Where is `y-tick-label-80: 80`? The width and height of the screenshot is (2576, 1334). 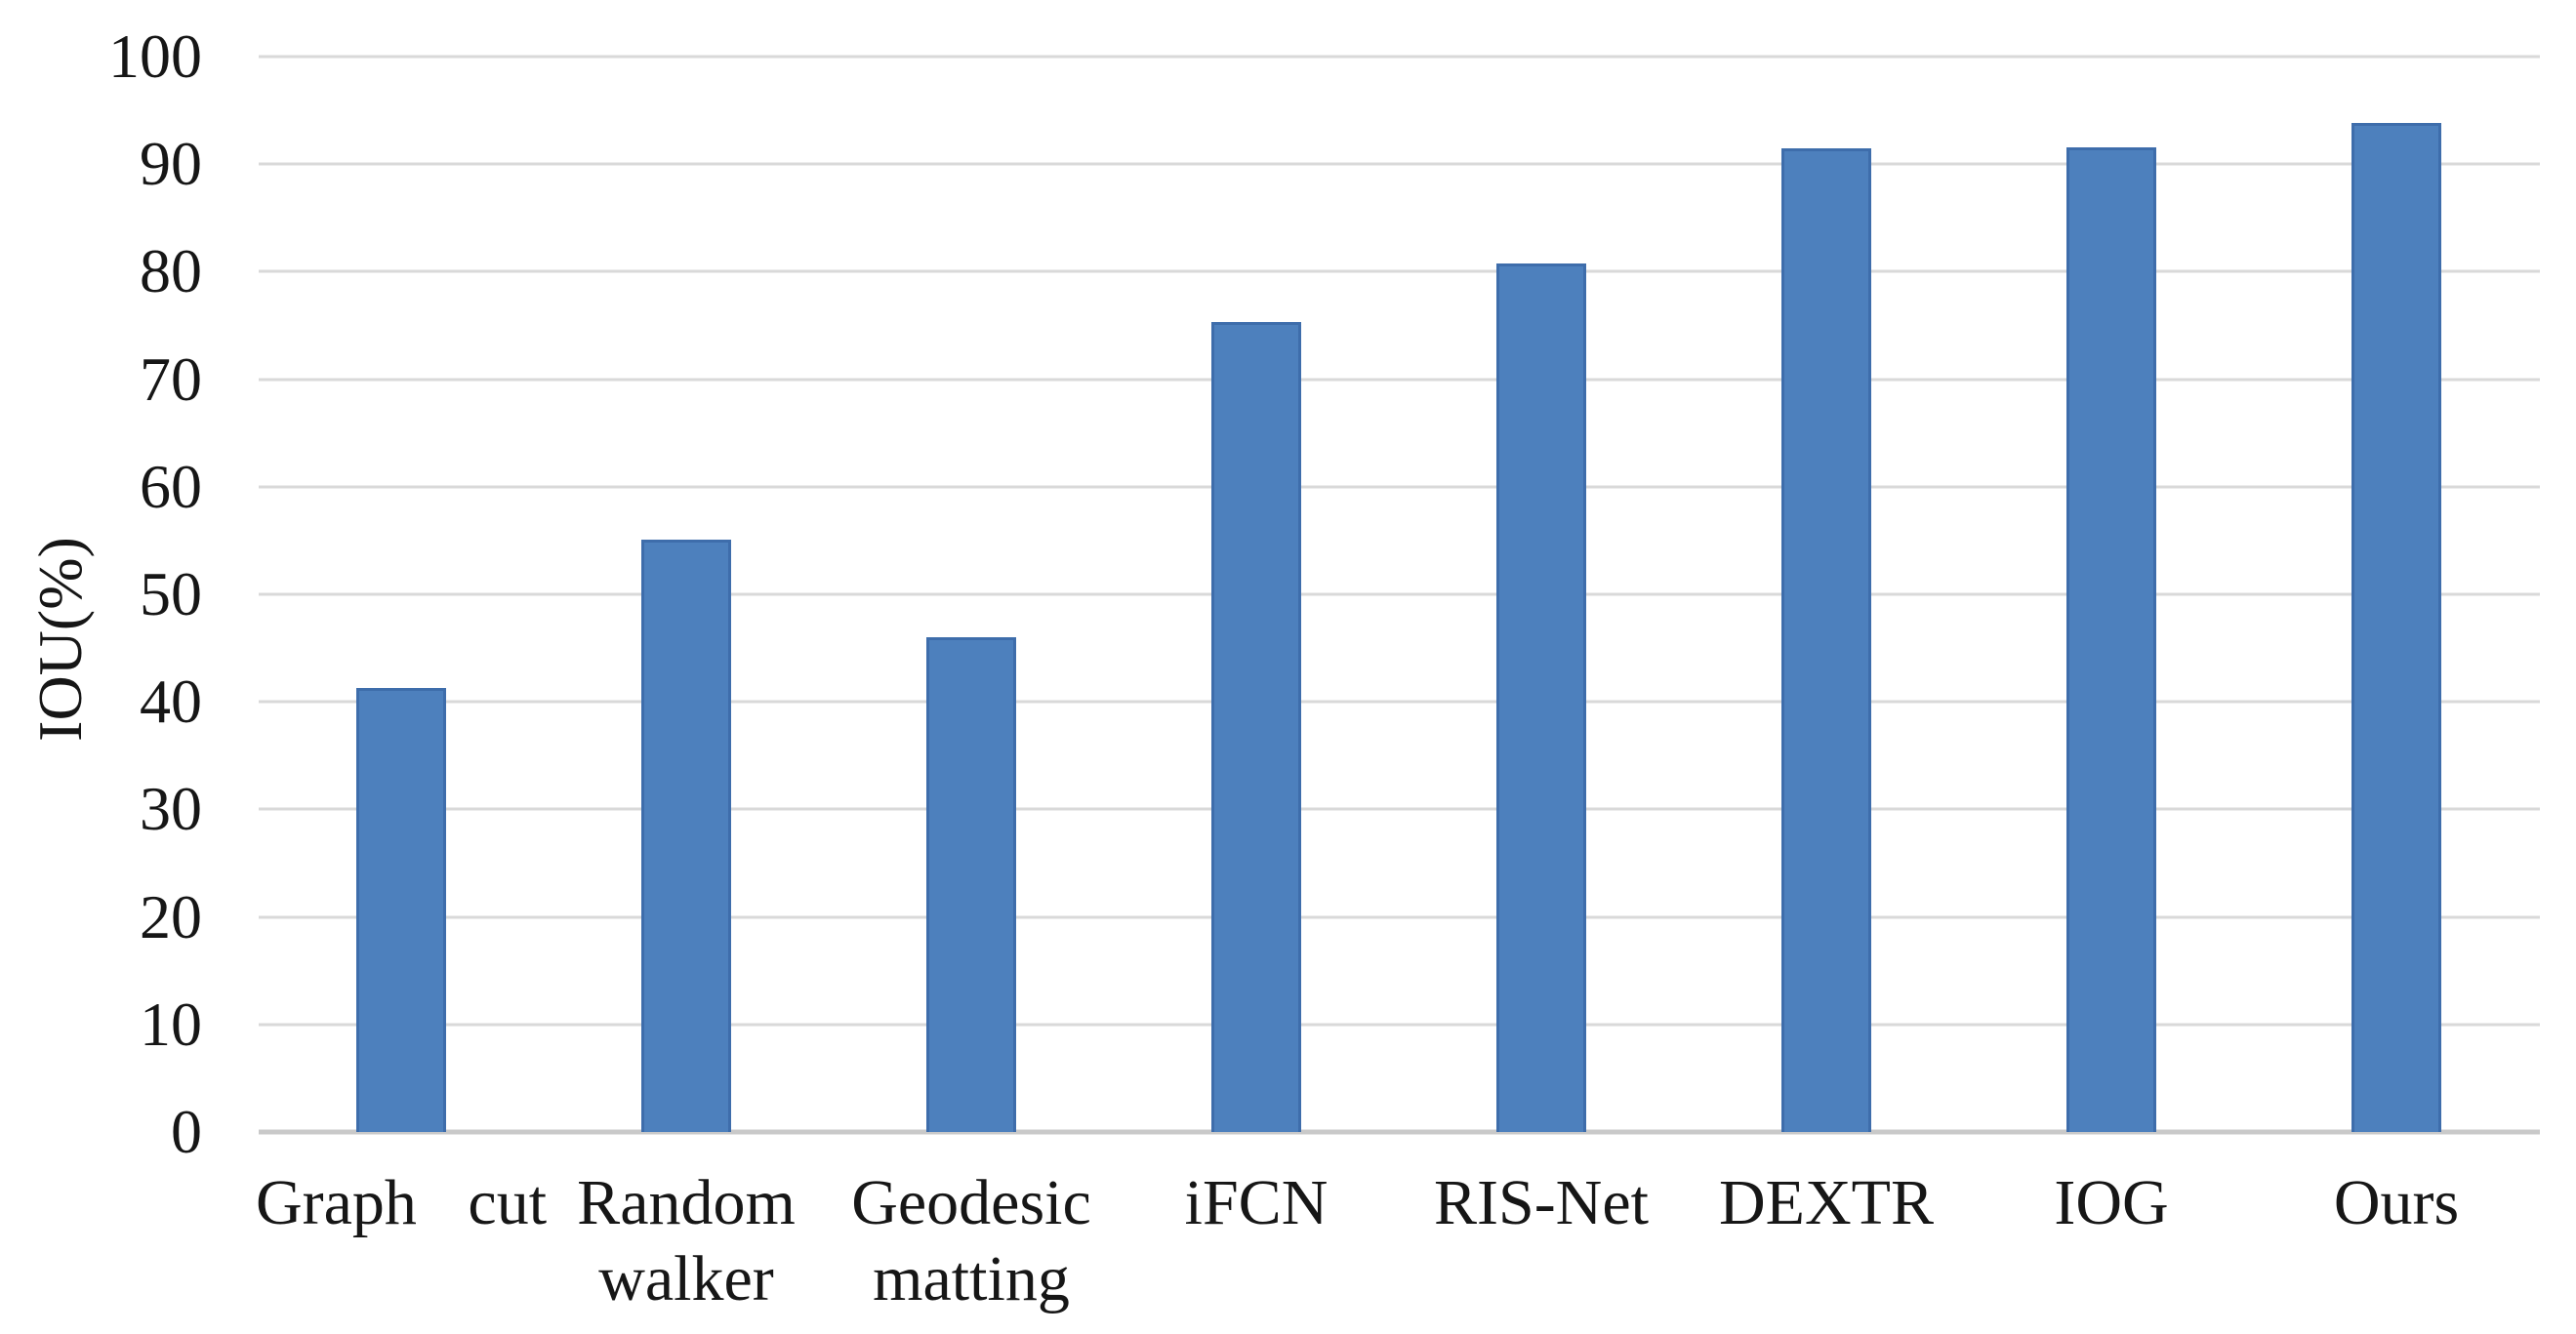
y-tick-label-80: 80 is located at coordinates (171, 271).